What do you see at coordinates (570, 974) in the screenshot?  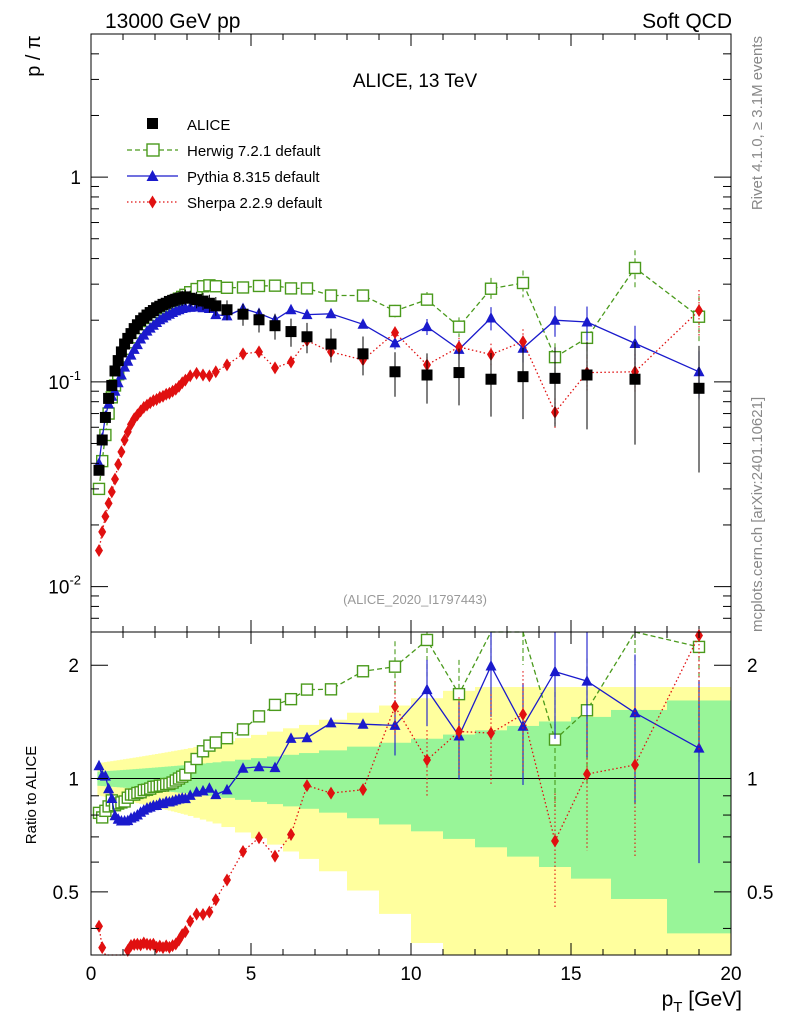 I see `x-tick-label: 15` at bounding box center [570, 974].